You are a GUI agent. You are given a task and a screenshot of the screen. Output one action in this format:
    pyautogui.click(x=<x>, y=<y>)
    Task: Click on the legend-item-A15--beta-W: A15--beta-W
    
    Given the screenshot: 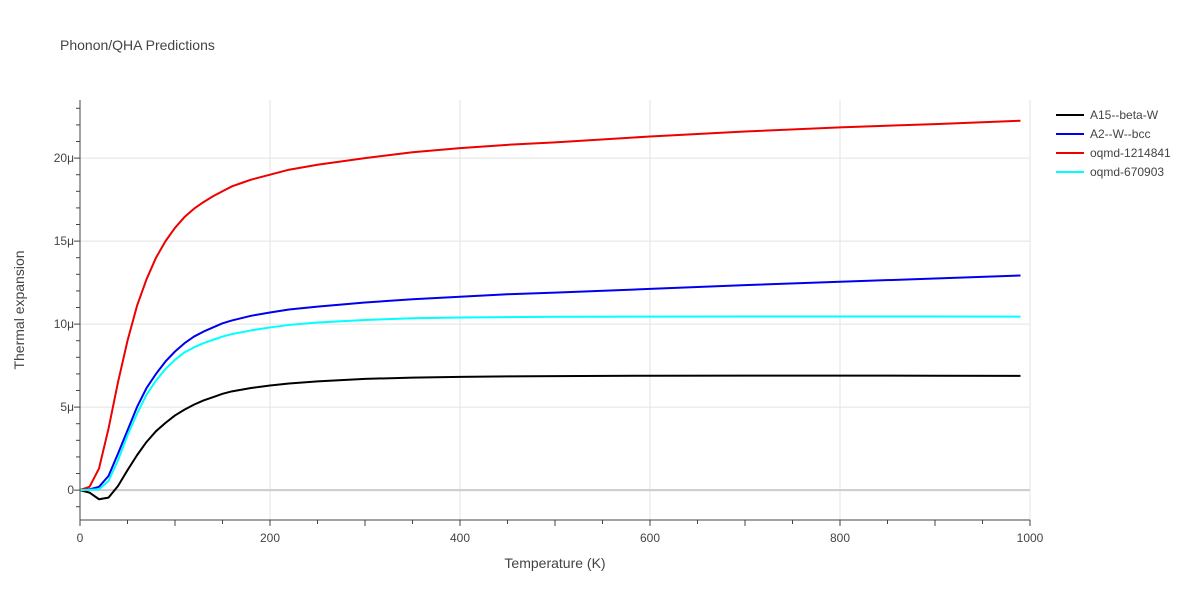 What is the action you would take?
    pyautogui.click(x=1107, y=115)
    